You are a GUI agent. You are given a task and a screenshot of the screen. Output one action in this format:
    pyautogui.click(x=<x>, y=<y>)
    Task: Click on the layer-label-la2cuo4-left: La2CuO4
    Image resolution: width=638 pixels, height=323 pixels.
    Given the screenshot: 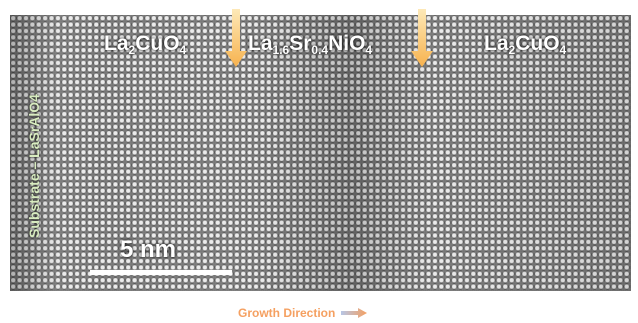 What is the action you would take?
    pyautogui.click(x=145, y=44)
    